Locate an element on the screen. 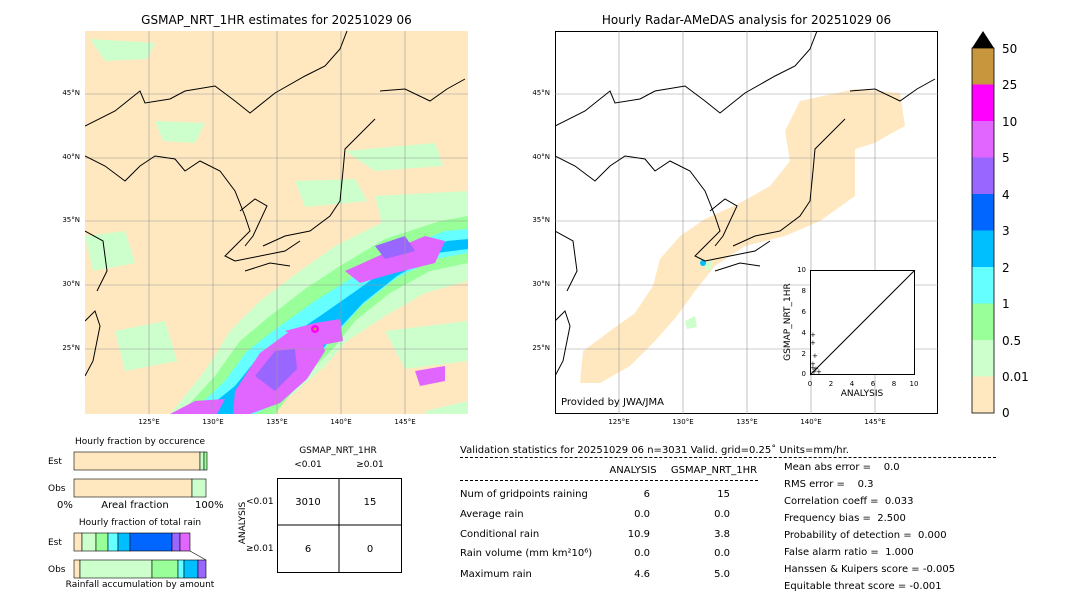 The image size is (1080, 612). contingency-cell-b: 15 is located at coordinates (370, 502).